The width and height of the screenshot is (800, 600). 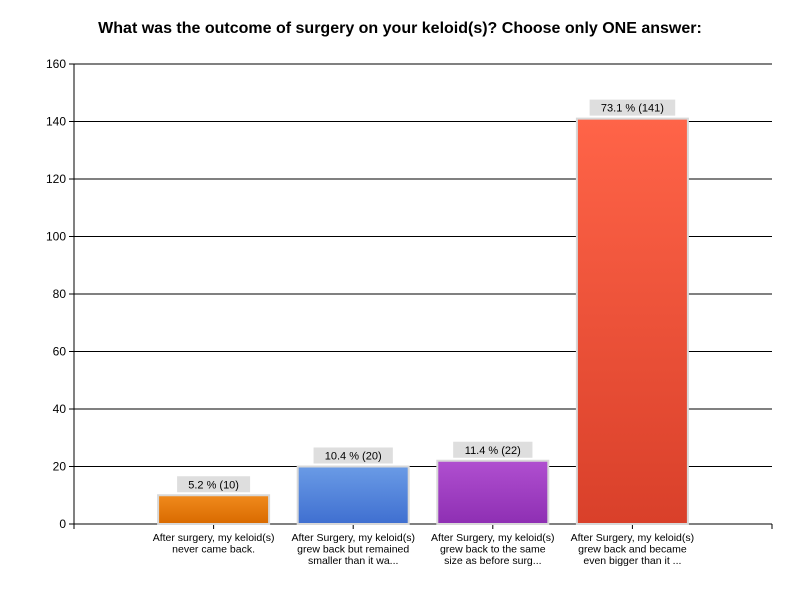 What do you see at coordinates (56, 64) in the screenshot?
I see `y-tick-label: 160` at bounding box center [56, 64].